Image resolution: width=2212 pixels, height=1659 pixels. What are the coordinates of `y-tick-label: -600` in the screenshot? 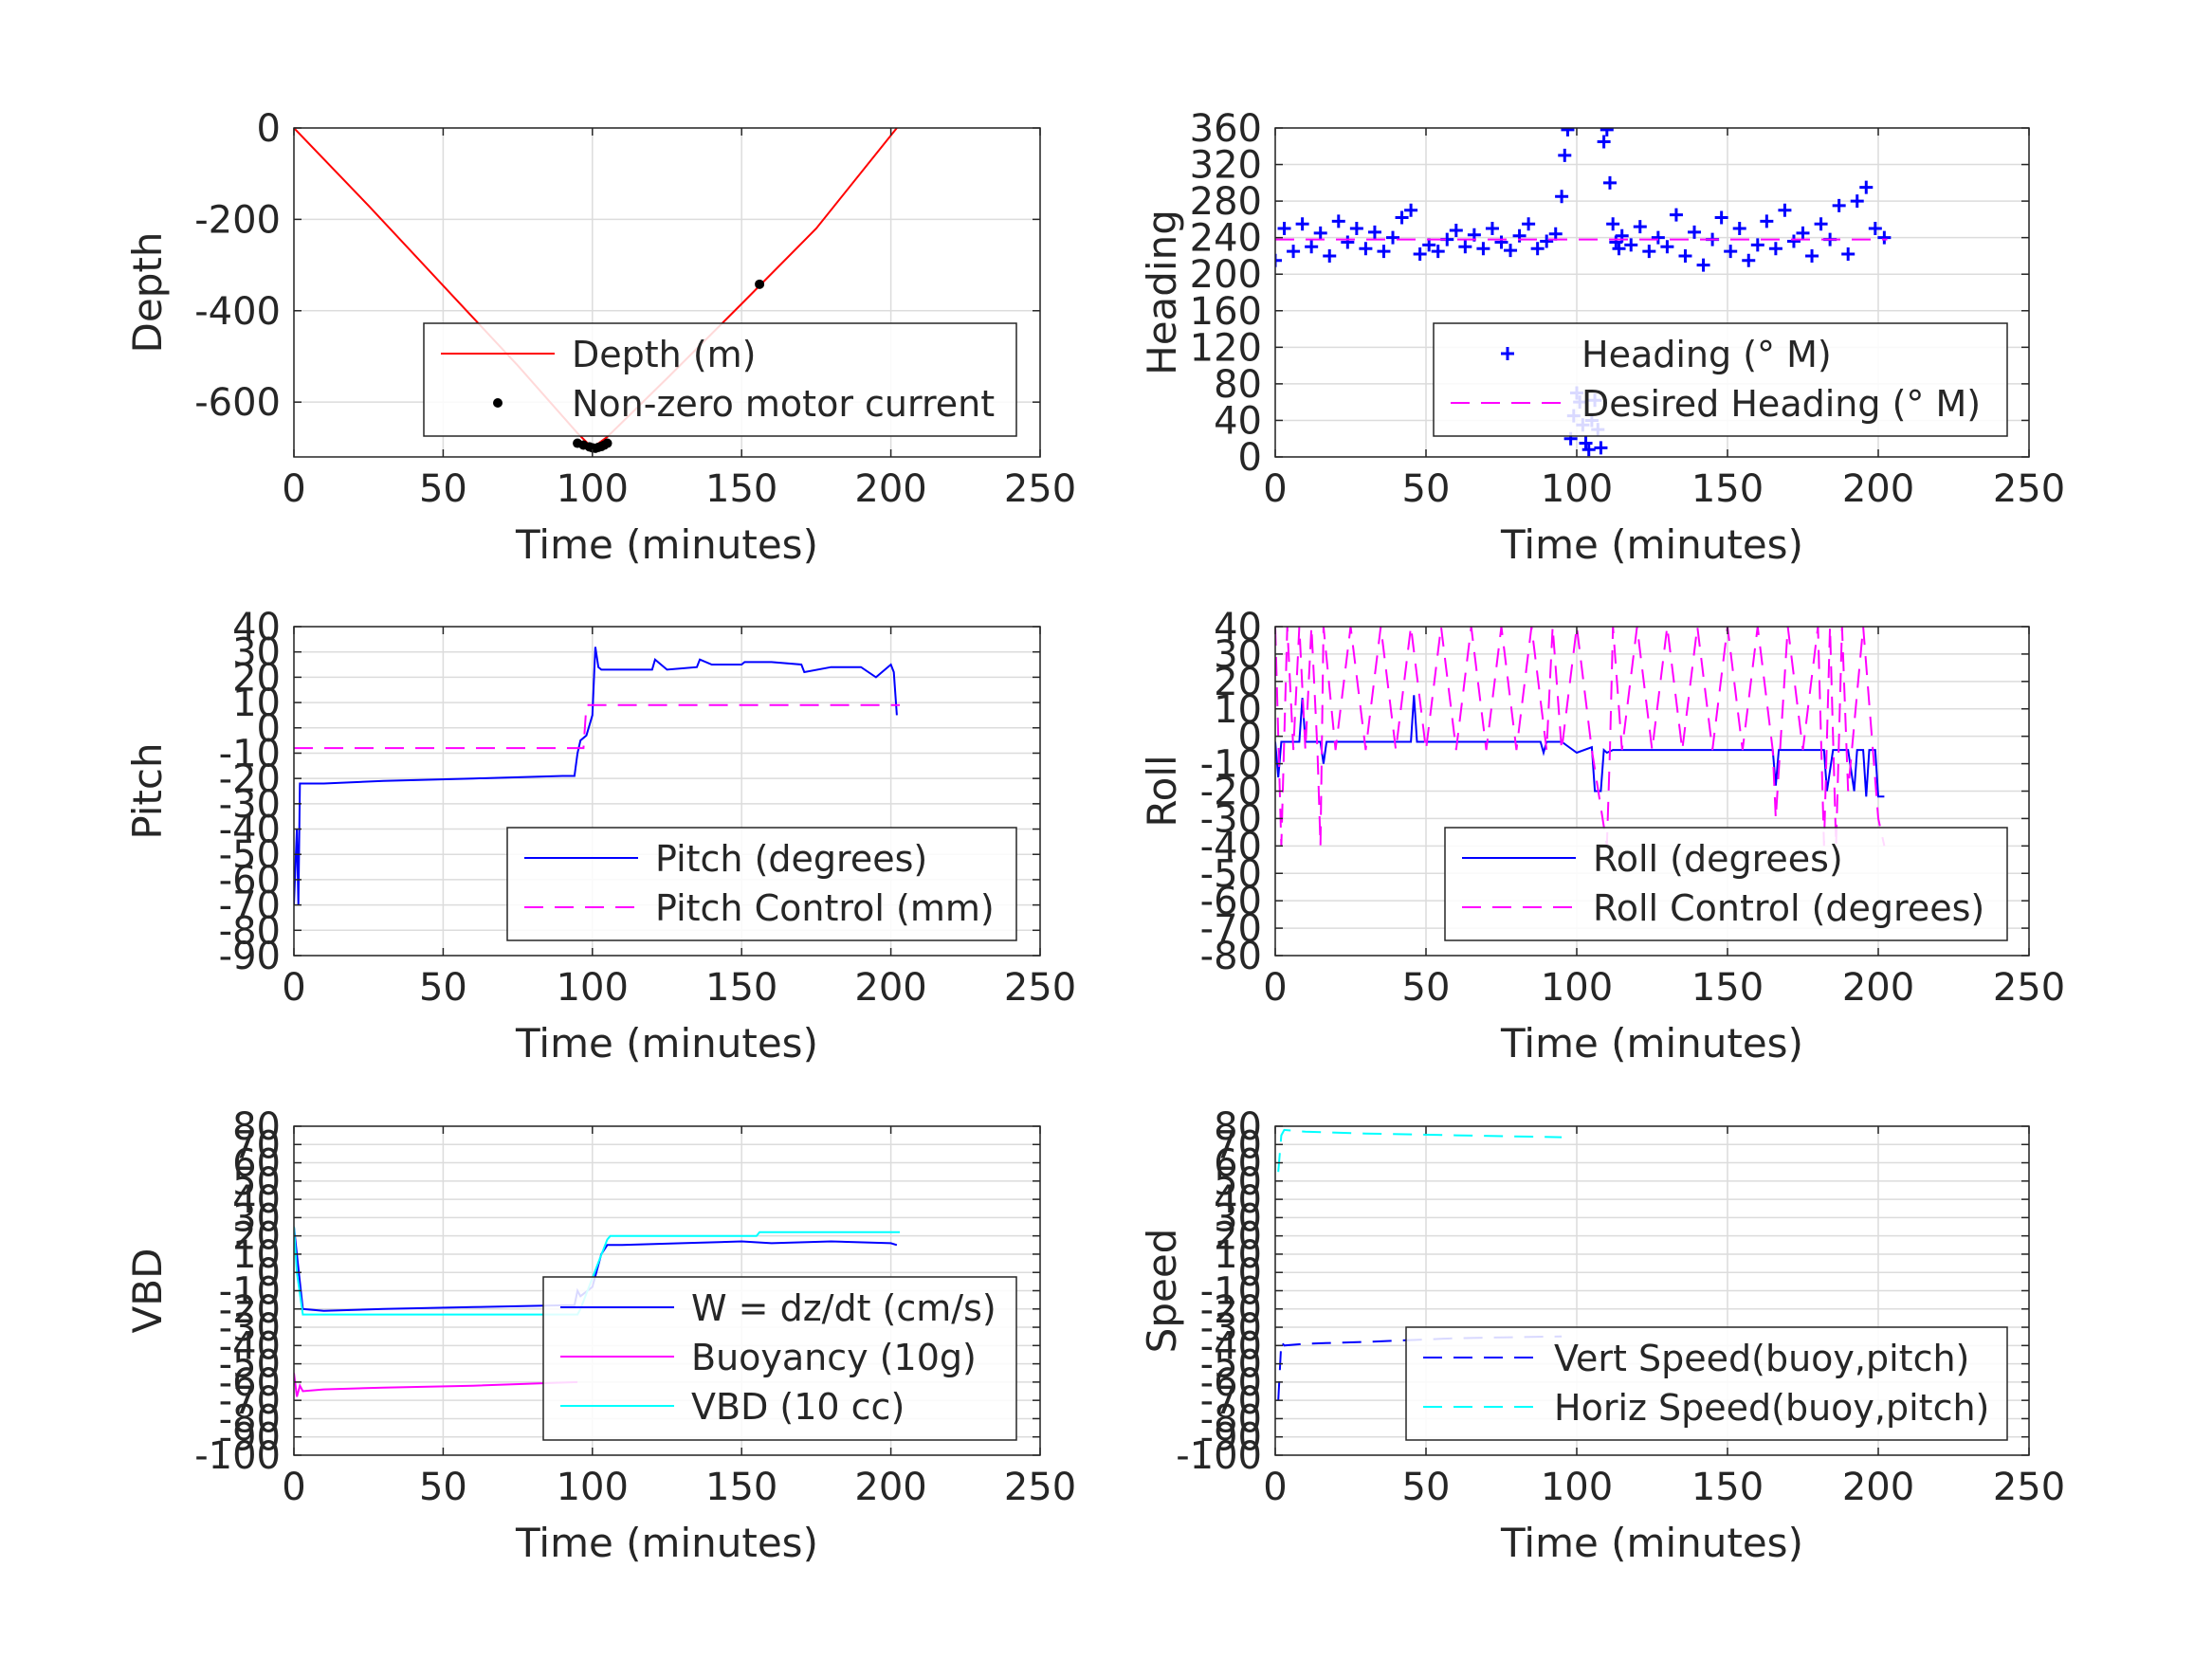 It's located at (237, 403).